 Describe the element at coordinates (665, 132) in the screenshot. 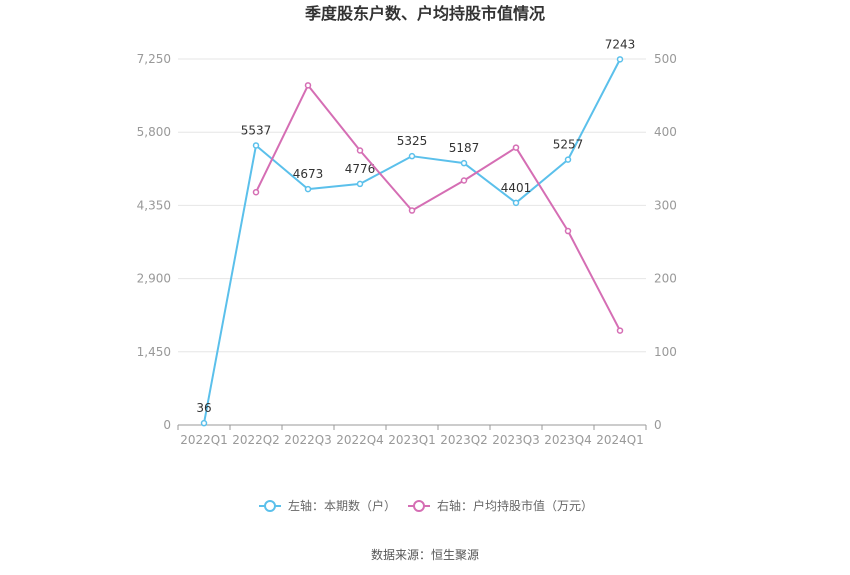

I see `y-right-tick-label: 400` at that location.